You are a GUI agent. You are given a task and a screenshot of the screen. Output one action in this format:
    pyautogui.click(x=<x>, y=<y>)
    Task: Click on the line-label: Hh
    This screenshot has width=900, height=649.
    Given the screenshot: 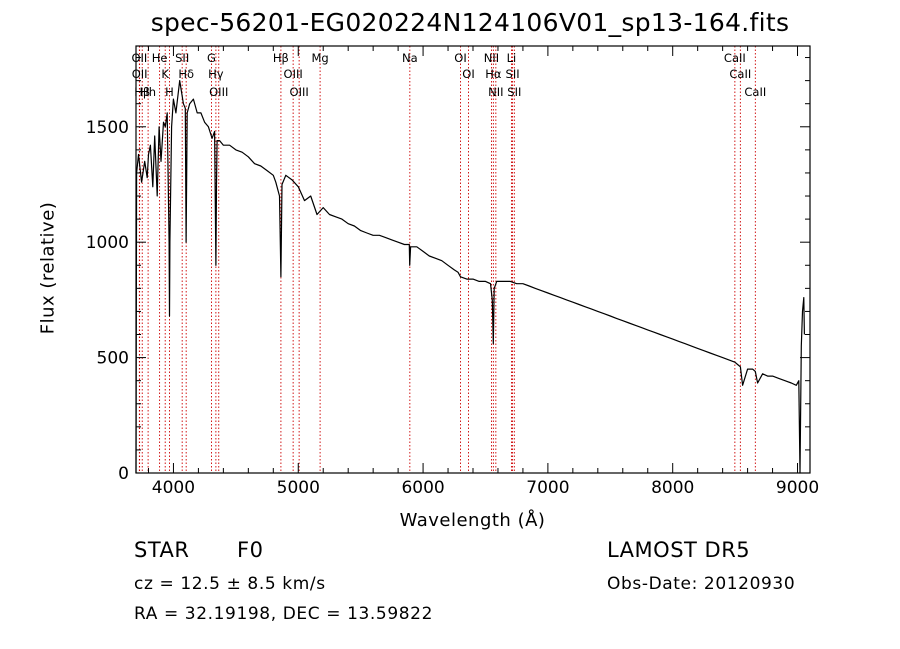 What is the action you would take?
    pyautogui.click(x=148, y=92)
    